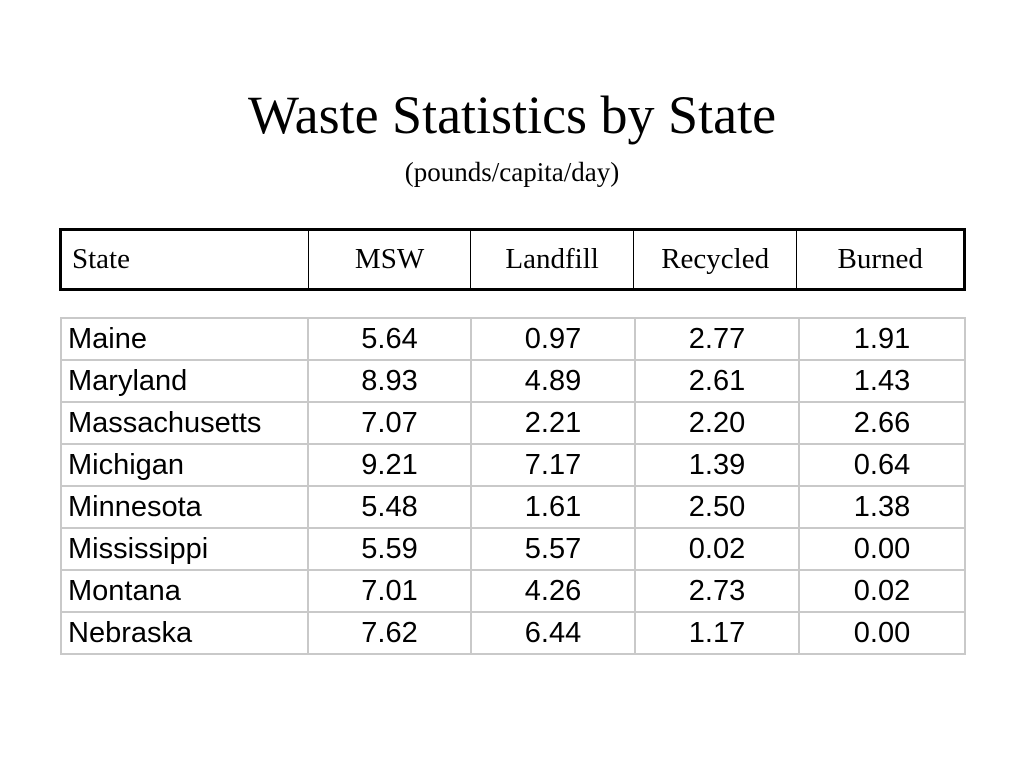  I want to click on cell-recycled: 0.02, so click(717, 549).